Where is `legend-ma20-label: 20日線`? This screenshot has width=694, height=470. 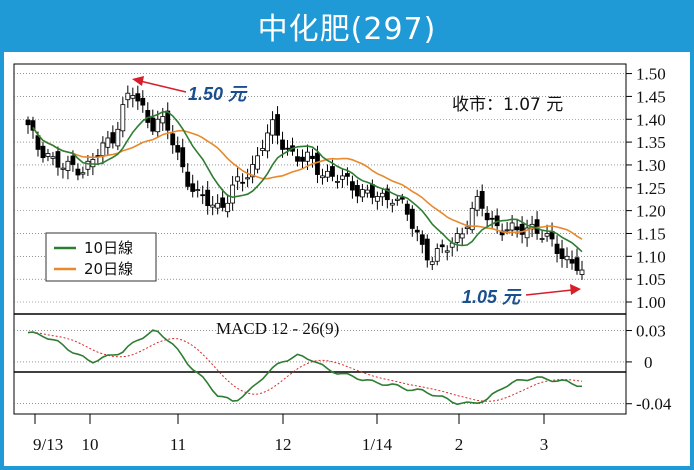
legend-ma20-label: 20日線 is located at coordinates (108, 269).